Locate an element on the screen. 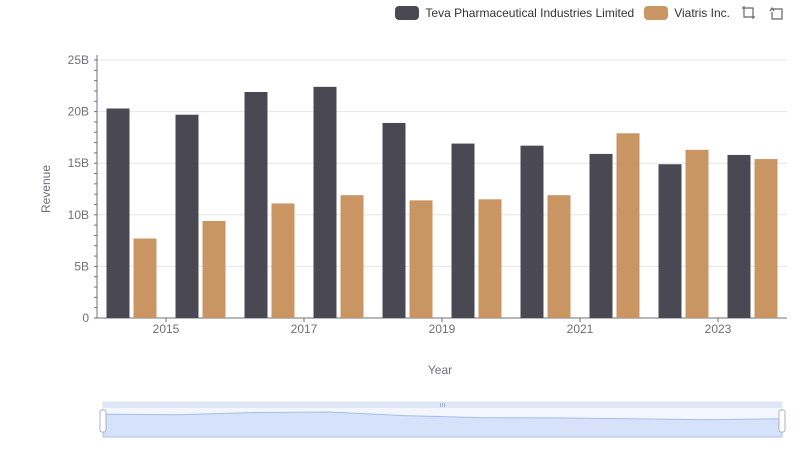 The image size is (800, 461). y-tick-label: 5B is located at coordinates (81, 266).